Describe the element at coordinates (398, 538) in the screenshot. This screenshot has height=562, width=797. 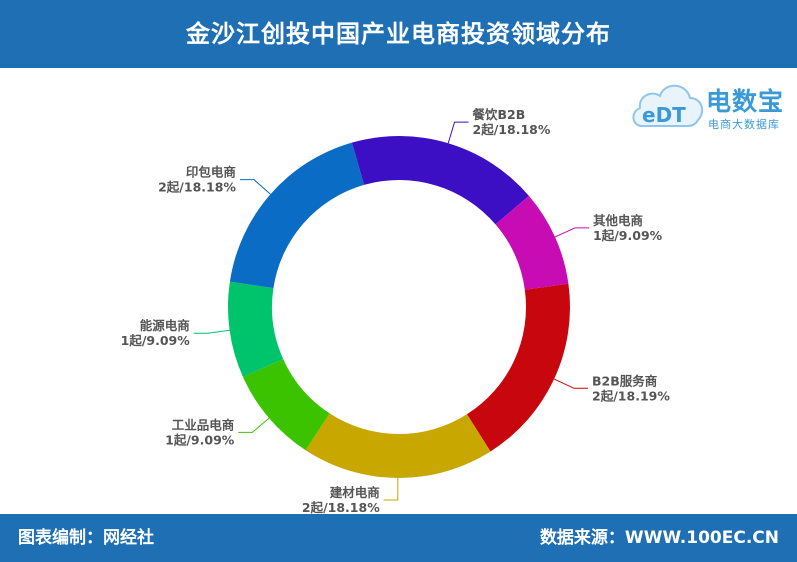
I see `footer-bar: 图表编制：网经社 数据来源：WWW.100EC.CN` at that location.